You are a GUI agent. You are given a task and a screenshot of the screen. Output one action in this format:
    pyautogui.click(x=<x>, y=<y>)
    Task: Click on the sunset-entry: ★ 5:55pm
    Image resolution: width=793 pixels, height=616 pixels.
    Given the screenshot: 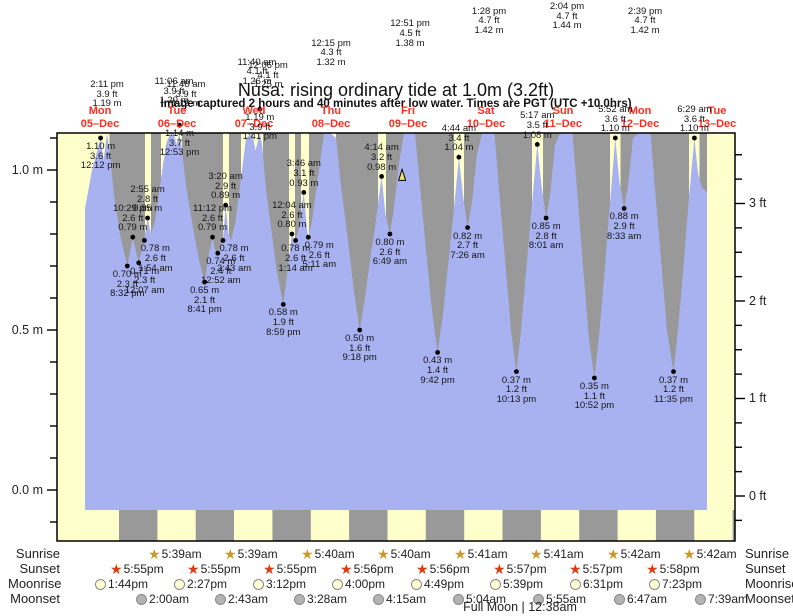 What is the action you would take?
    pyautogui.click(x=137, y=569)
    